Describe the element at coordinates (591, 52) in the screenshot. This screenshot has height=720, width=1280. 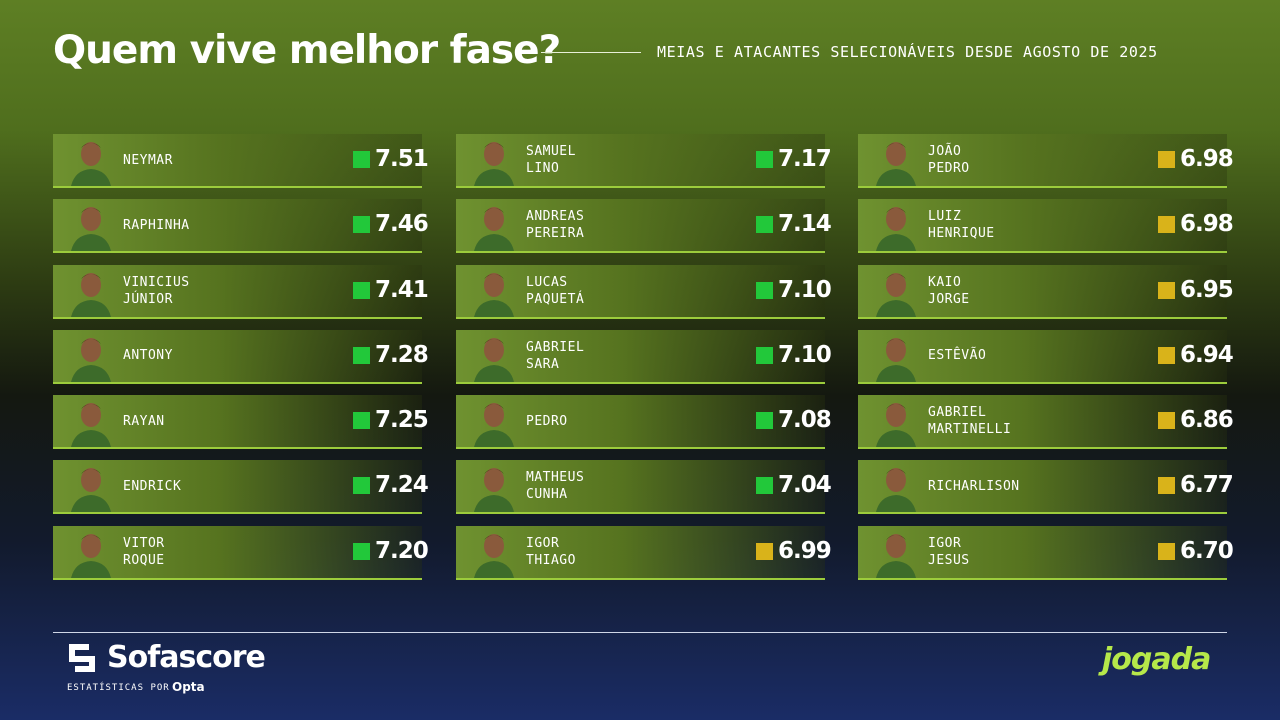
I see `divider` at that location.